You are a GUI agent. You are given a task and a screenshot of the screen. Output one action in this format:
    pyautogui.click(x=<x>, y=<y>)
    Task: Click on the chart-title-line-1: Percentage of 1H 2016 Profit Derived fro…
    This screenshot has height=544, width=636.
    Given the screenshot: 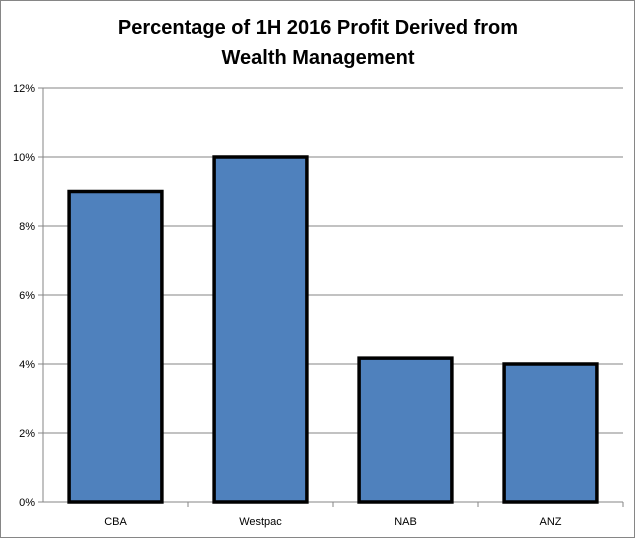 What is the action you would take?
    pyautogui.click(x=318, y=28)
    